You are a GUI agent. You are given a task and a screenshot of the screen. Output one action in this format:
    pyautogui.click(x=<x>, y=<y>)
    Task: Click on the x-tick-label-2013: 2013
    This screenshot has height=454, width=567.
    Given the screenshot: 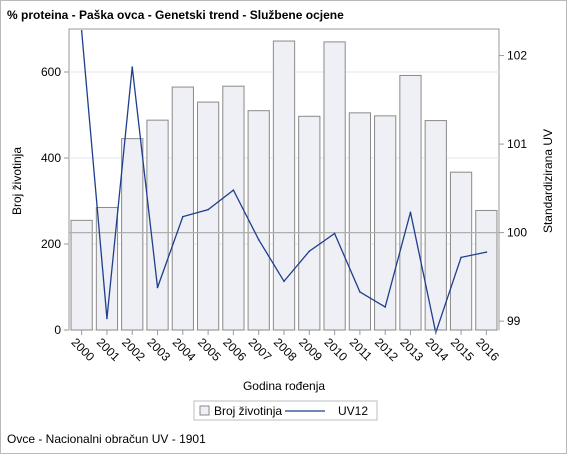 What is the action you would take?
    pyautogui.click(x=411, y=349)
    